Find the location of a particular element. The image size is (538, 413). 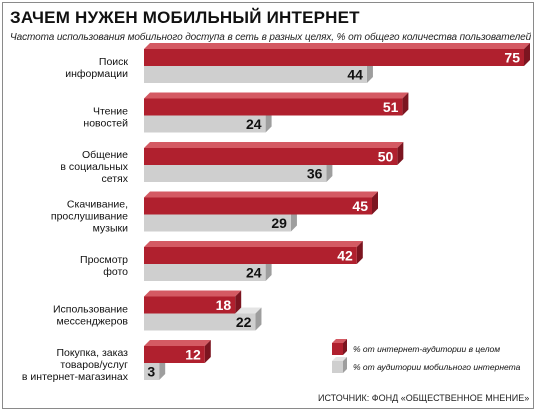

value-label: 36 is located at coordinates (315, 174).